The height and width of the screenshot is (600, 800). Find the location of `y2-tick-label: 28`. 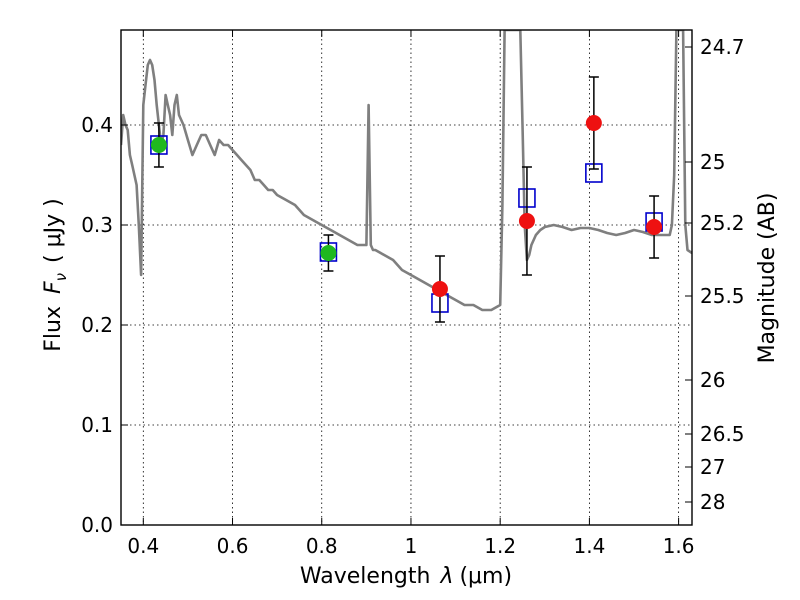

y2-tick-label: 28 is located at coordinates (712, 502).